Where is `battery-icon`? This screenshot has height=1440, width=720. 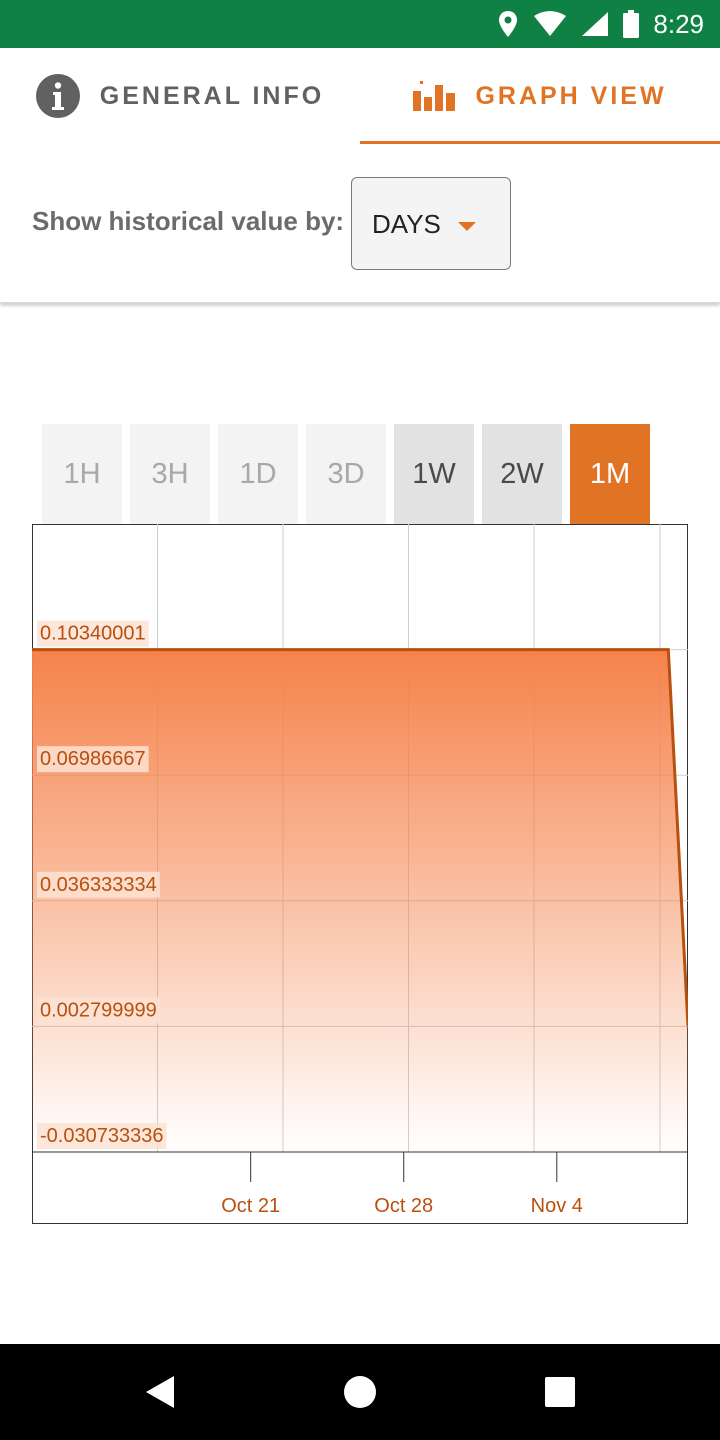 battery-icon is located at coordinates (631, 24).